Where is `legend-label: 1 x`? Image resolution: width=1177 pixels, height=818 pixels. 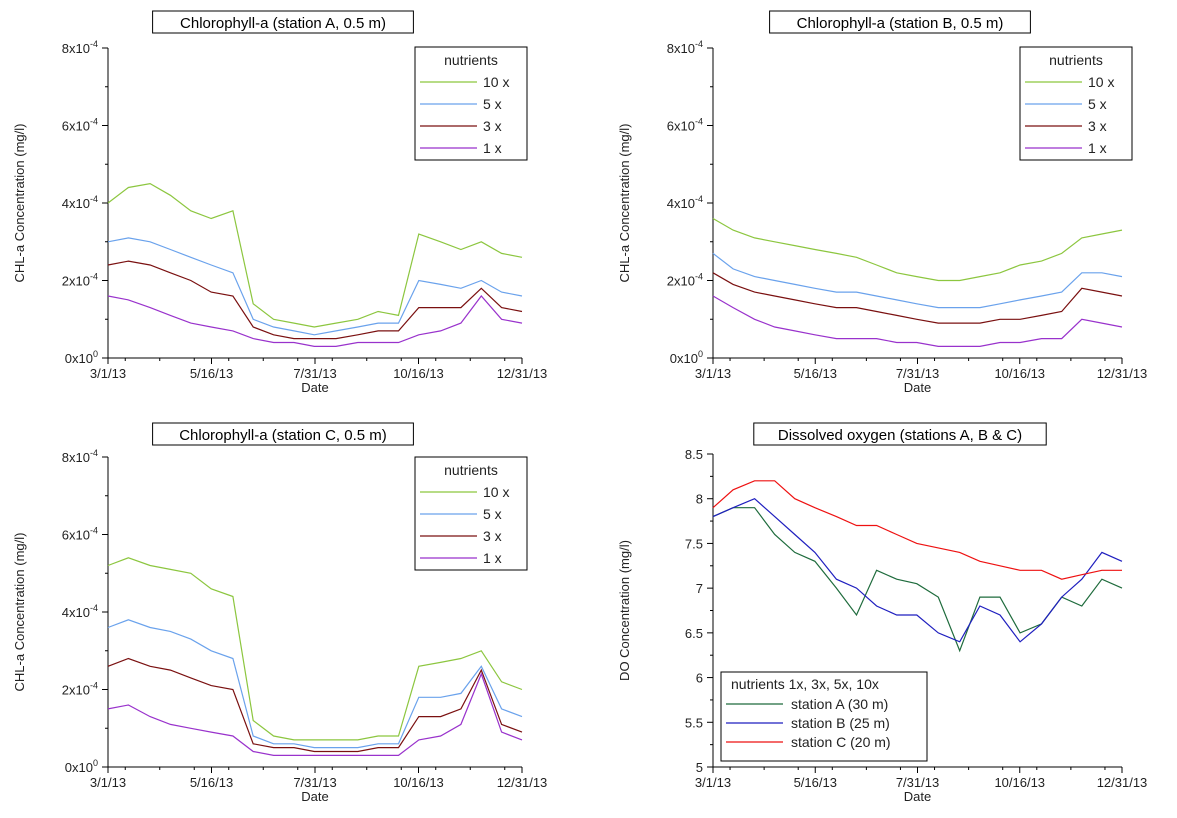 legend-label: 1 x is located at coordinates (492, 148).